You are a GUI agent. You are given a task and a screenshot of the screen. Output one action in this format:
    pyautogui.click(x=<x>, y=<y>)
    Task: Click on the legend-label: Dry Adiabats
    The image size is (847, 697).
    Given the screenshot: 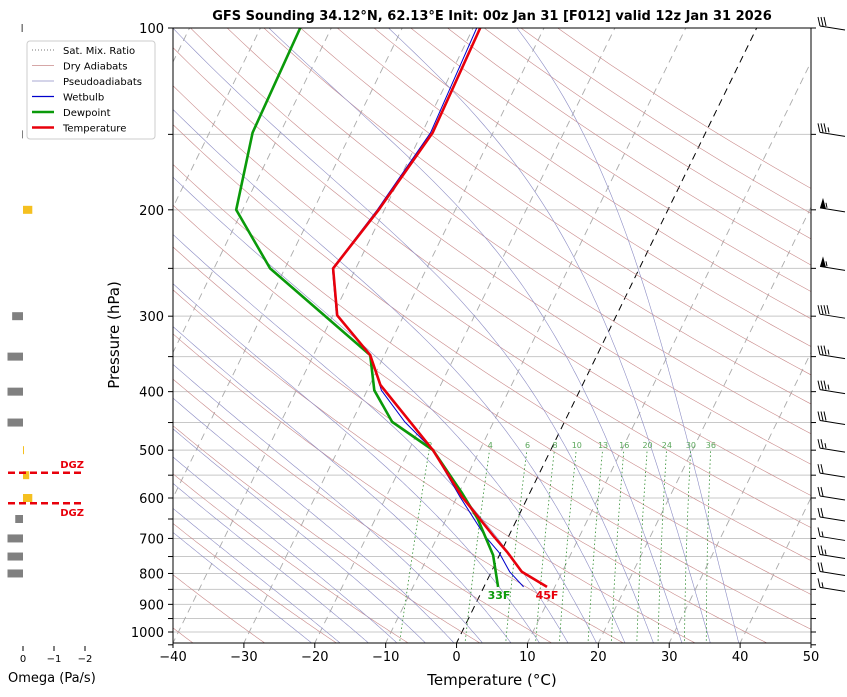 What is the action you would take?
    pyautogui.click(x=95, y=67)
    